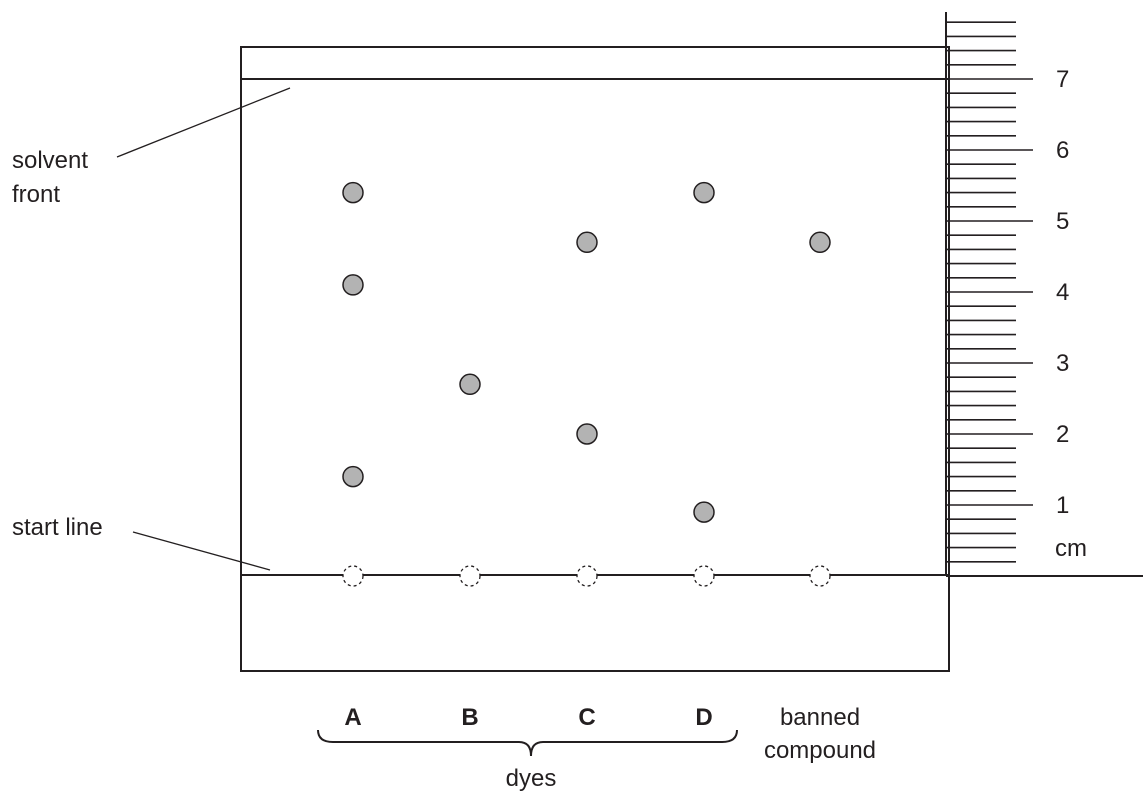 This screenshot has width=1145, height=803. Describe the element at coordinates (587, 576) in the screenshot. I see `origin-spot-c` at that location.